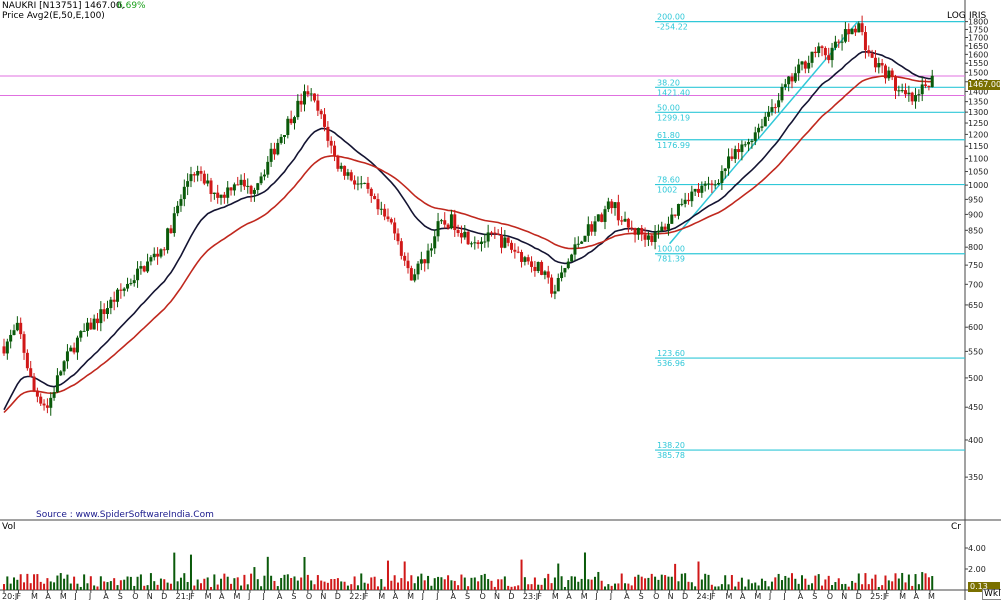 The width and height of the screenshot is (1001, 600). What do you see at coordinates (673, 92) in the screenshot?
I see `fib-level-price: 1421.40` at bounding box center [673, 92].